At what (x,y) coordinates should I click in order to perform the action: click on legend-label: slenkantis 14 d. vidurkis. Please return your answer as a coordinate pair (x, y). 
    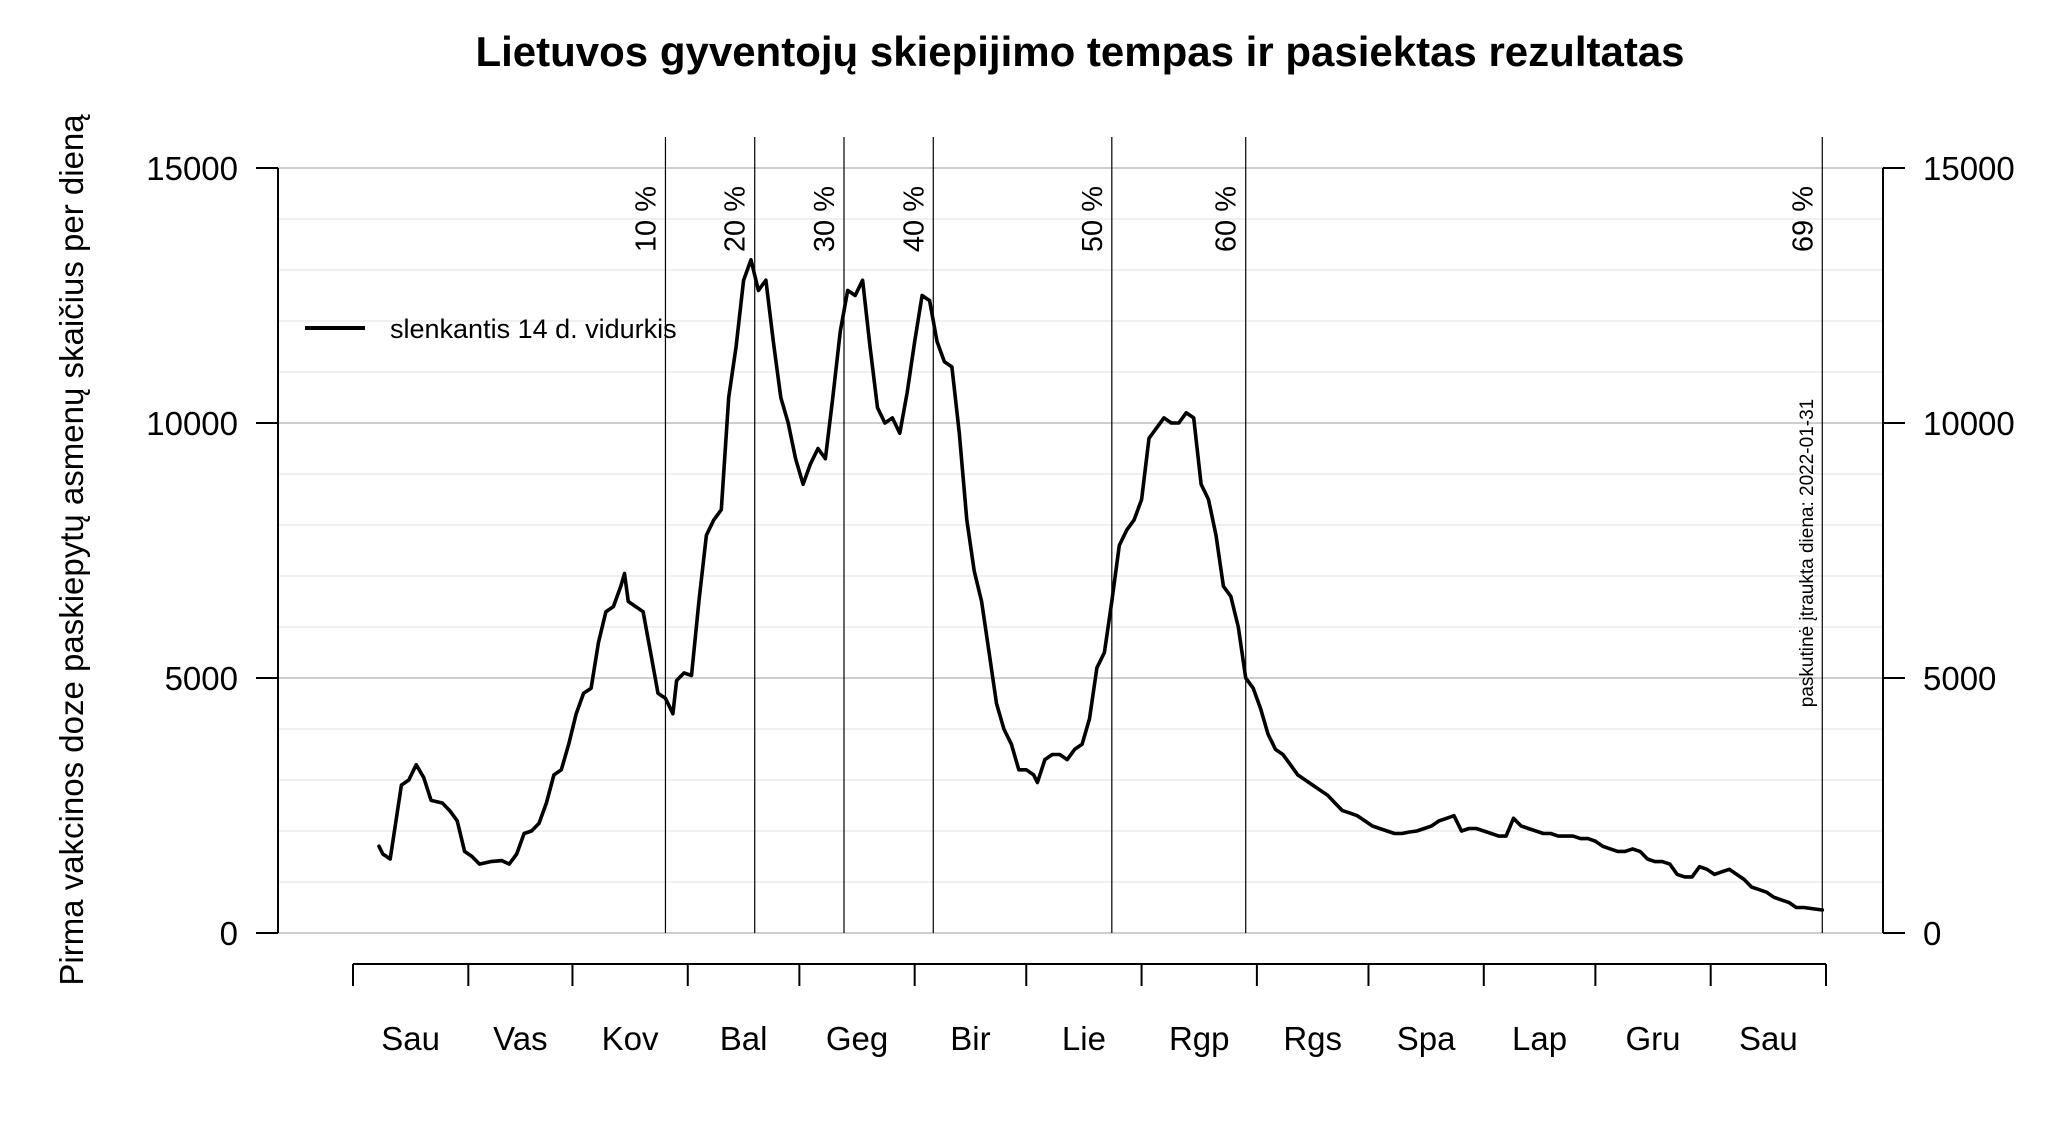
    Looking at the image, I should click on (533, 329).